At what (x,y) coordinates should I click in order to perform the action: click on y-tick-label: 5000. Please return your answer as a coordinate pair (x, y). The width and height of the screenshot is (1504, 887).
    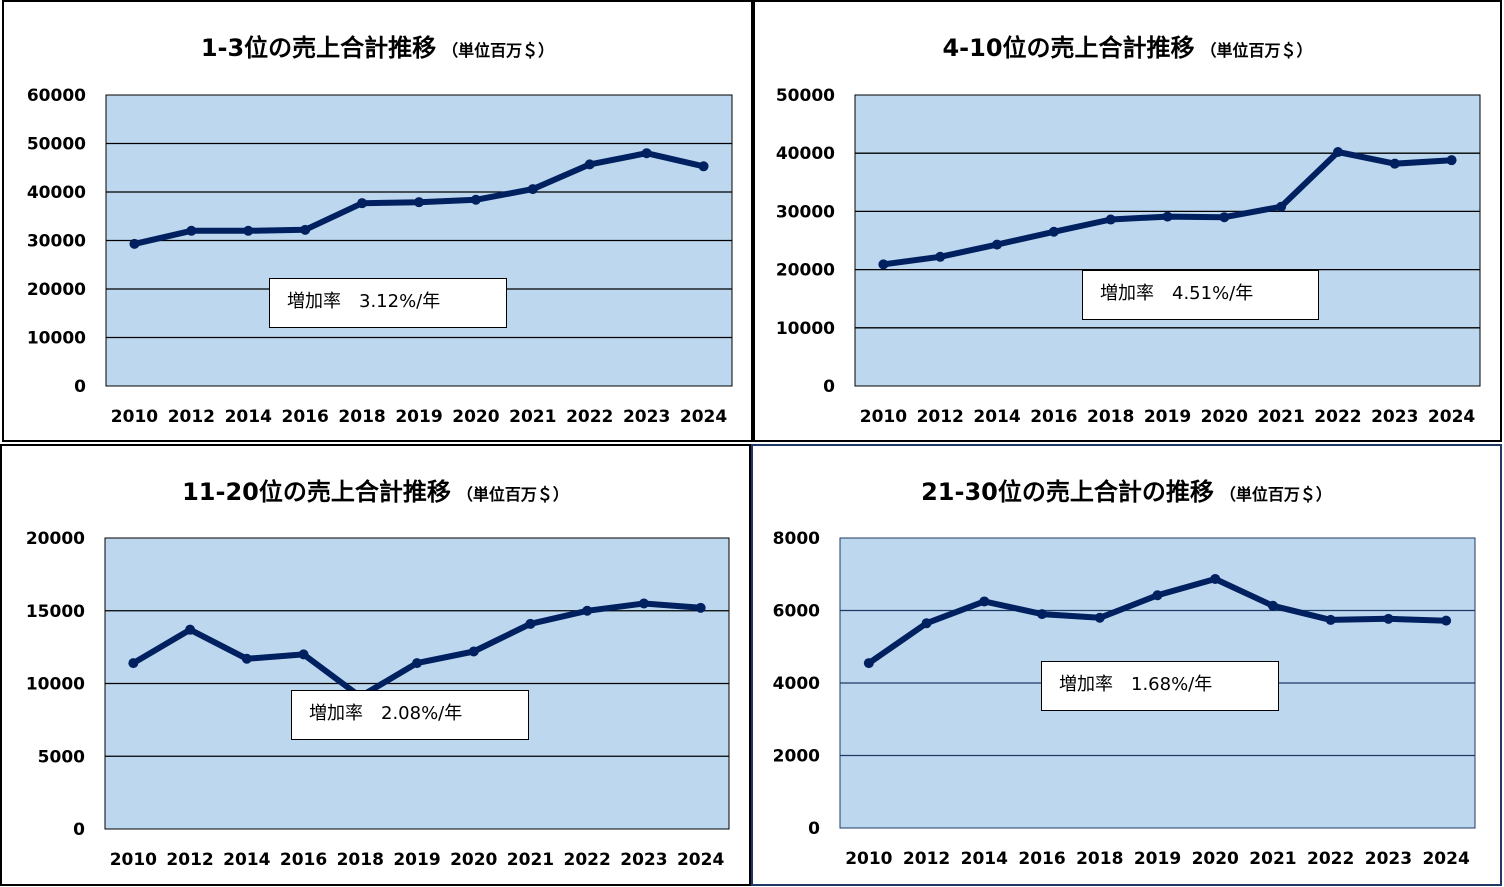
    Looking at the image, I should click on (61, 757).